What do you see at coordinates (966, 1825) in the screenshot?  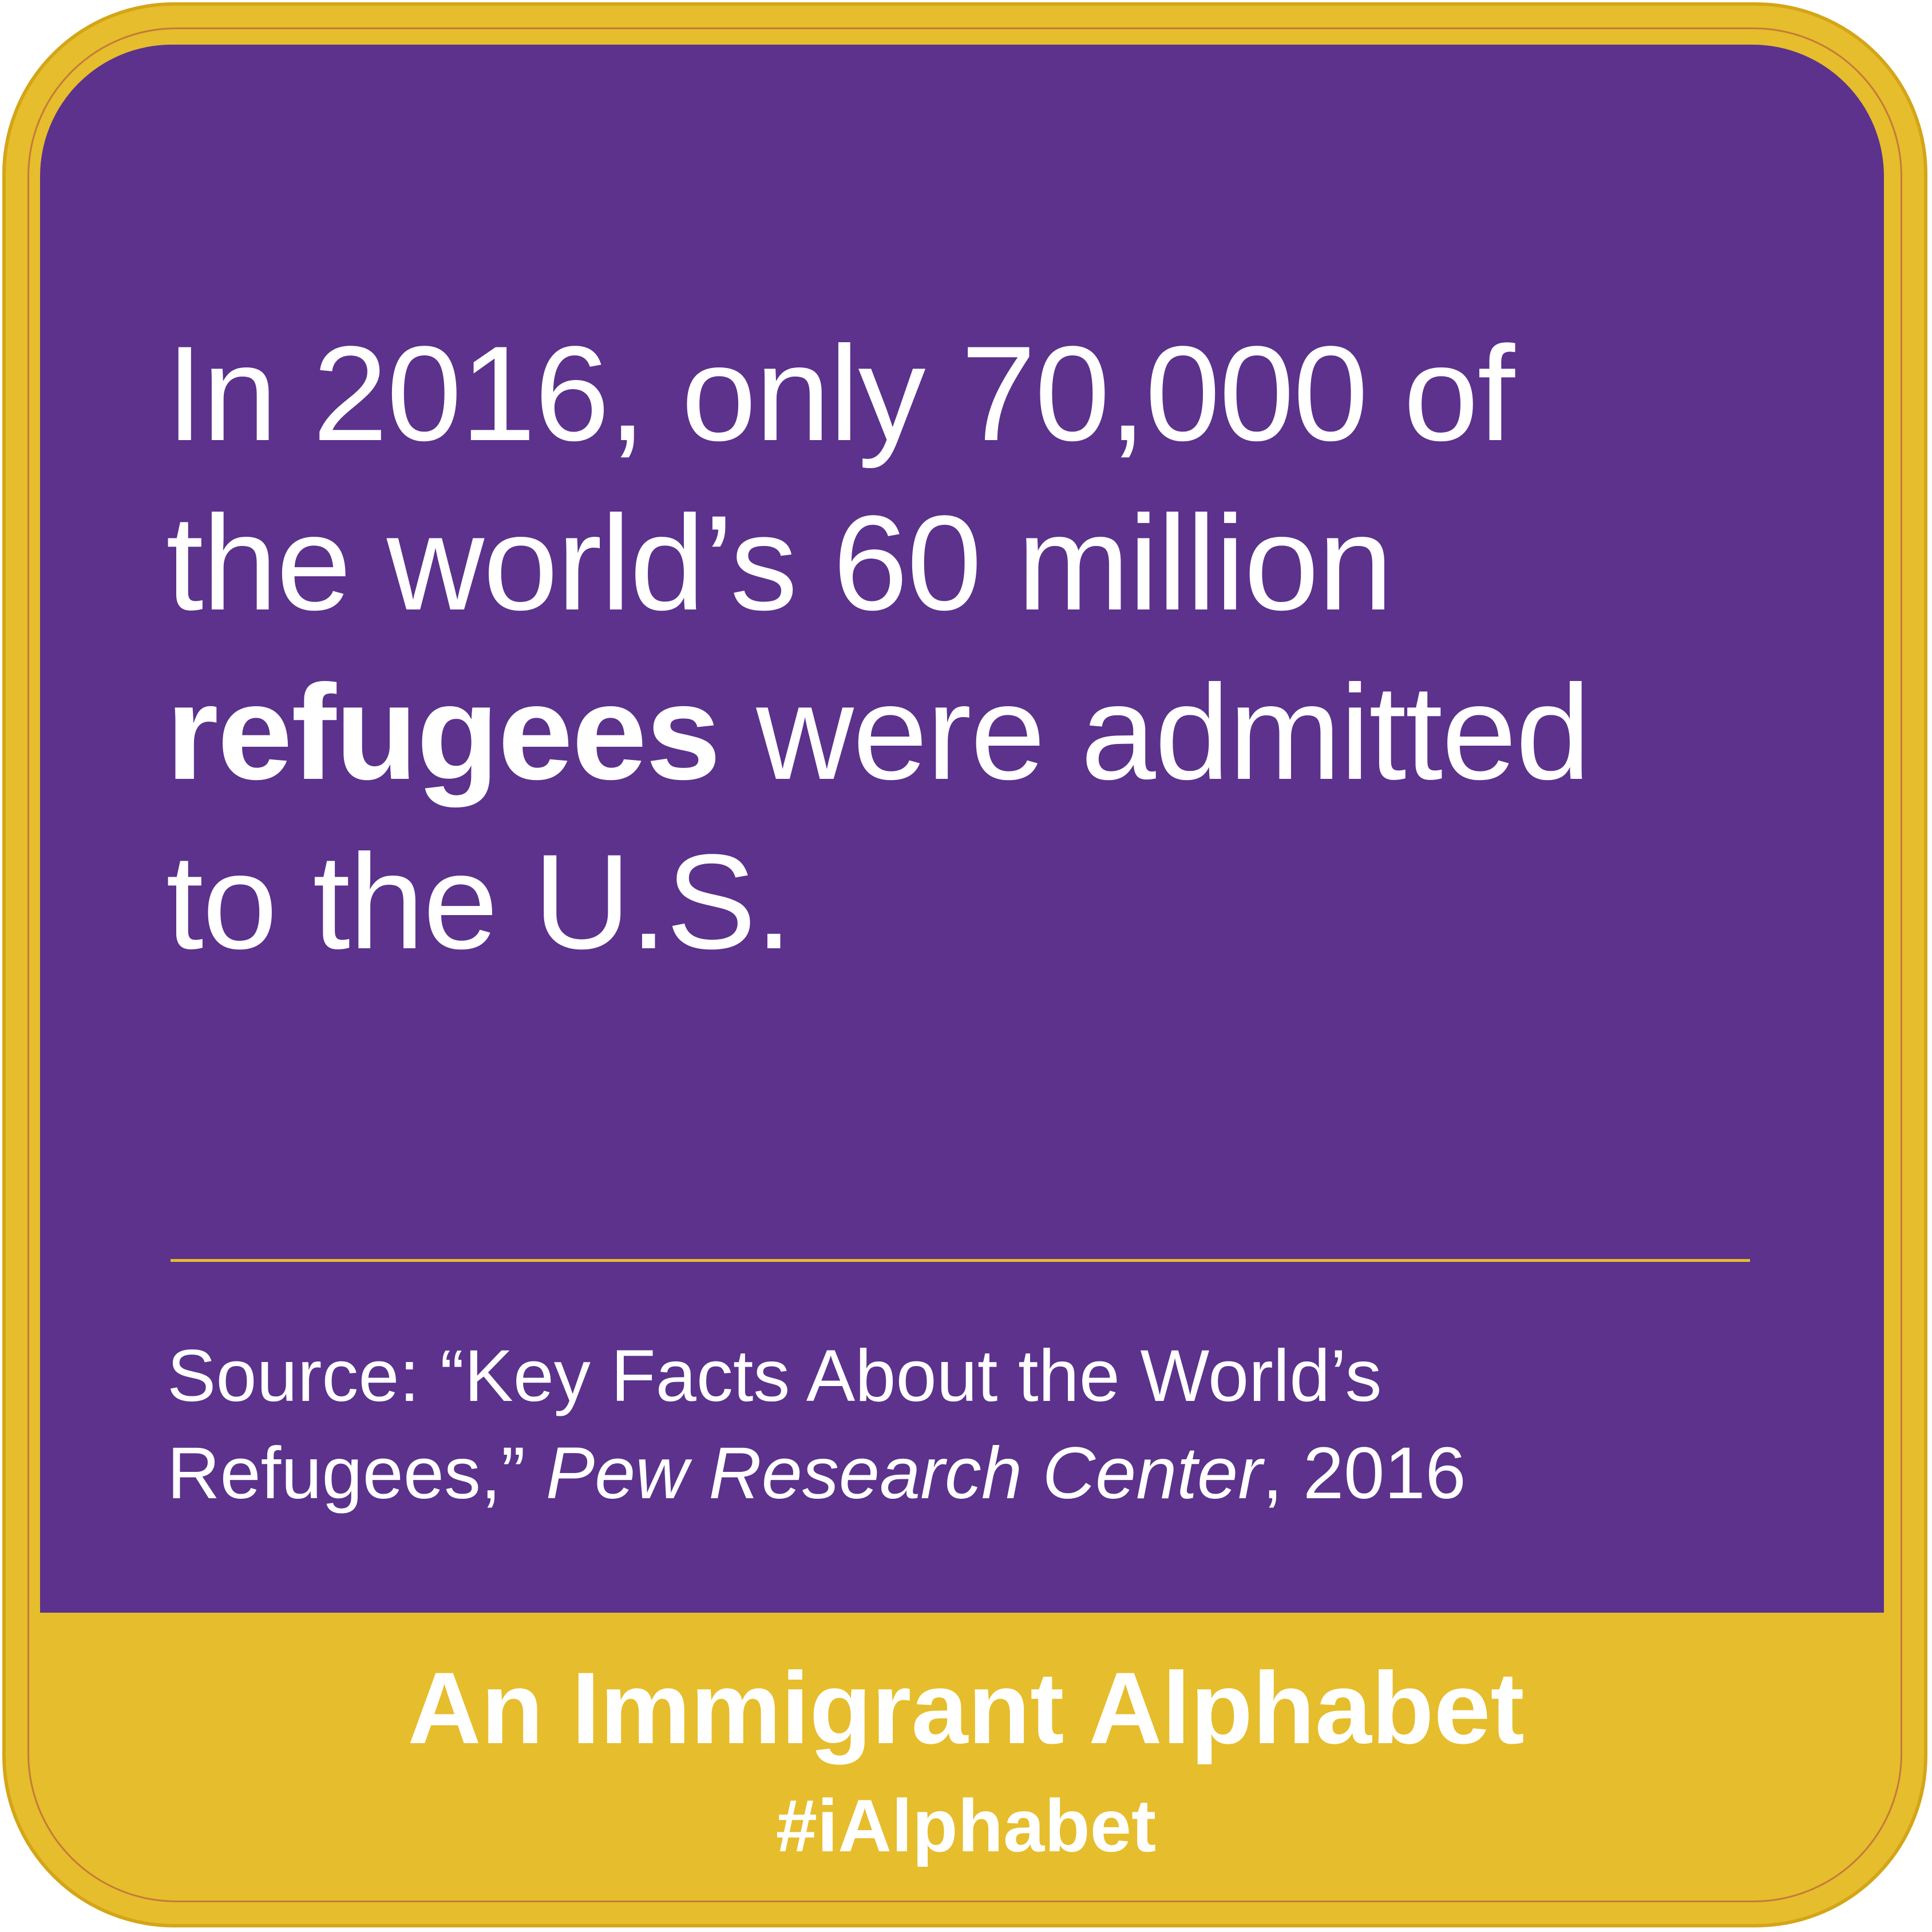 I see `footer-hashtag: #iAlphabet` at bounding box center [966, 1825].